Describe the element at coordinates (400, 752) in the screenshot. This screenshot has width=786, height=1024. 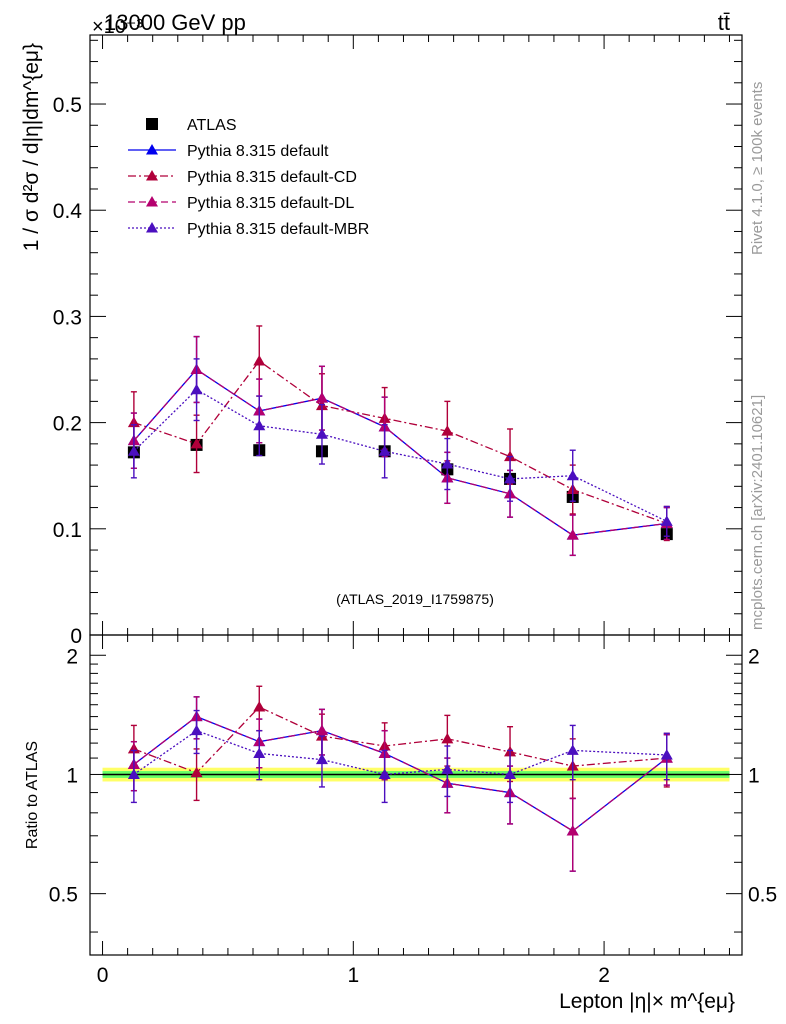
I see `ratio-series-line-pythia-8-315-default-mbr` at that location.